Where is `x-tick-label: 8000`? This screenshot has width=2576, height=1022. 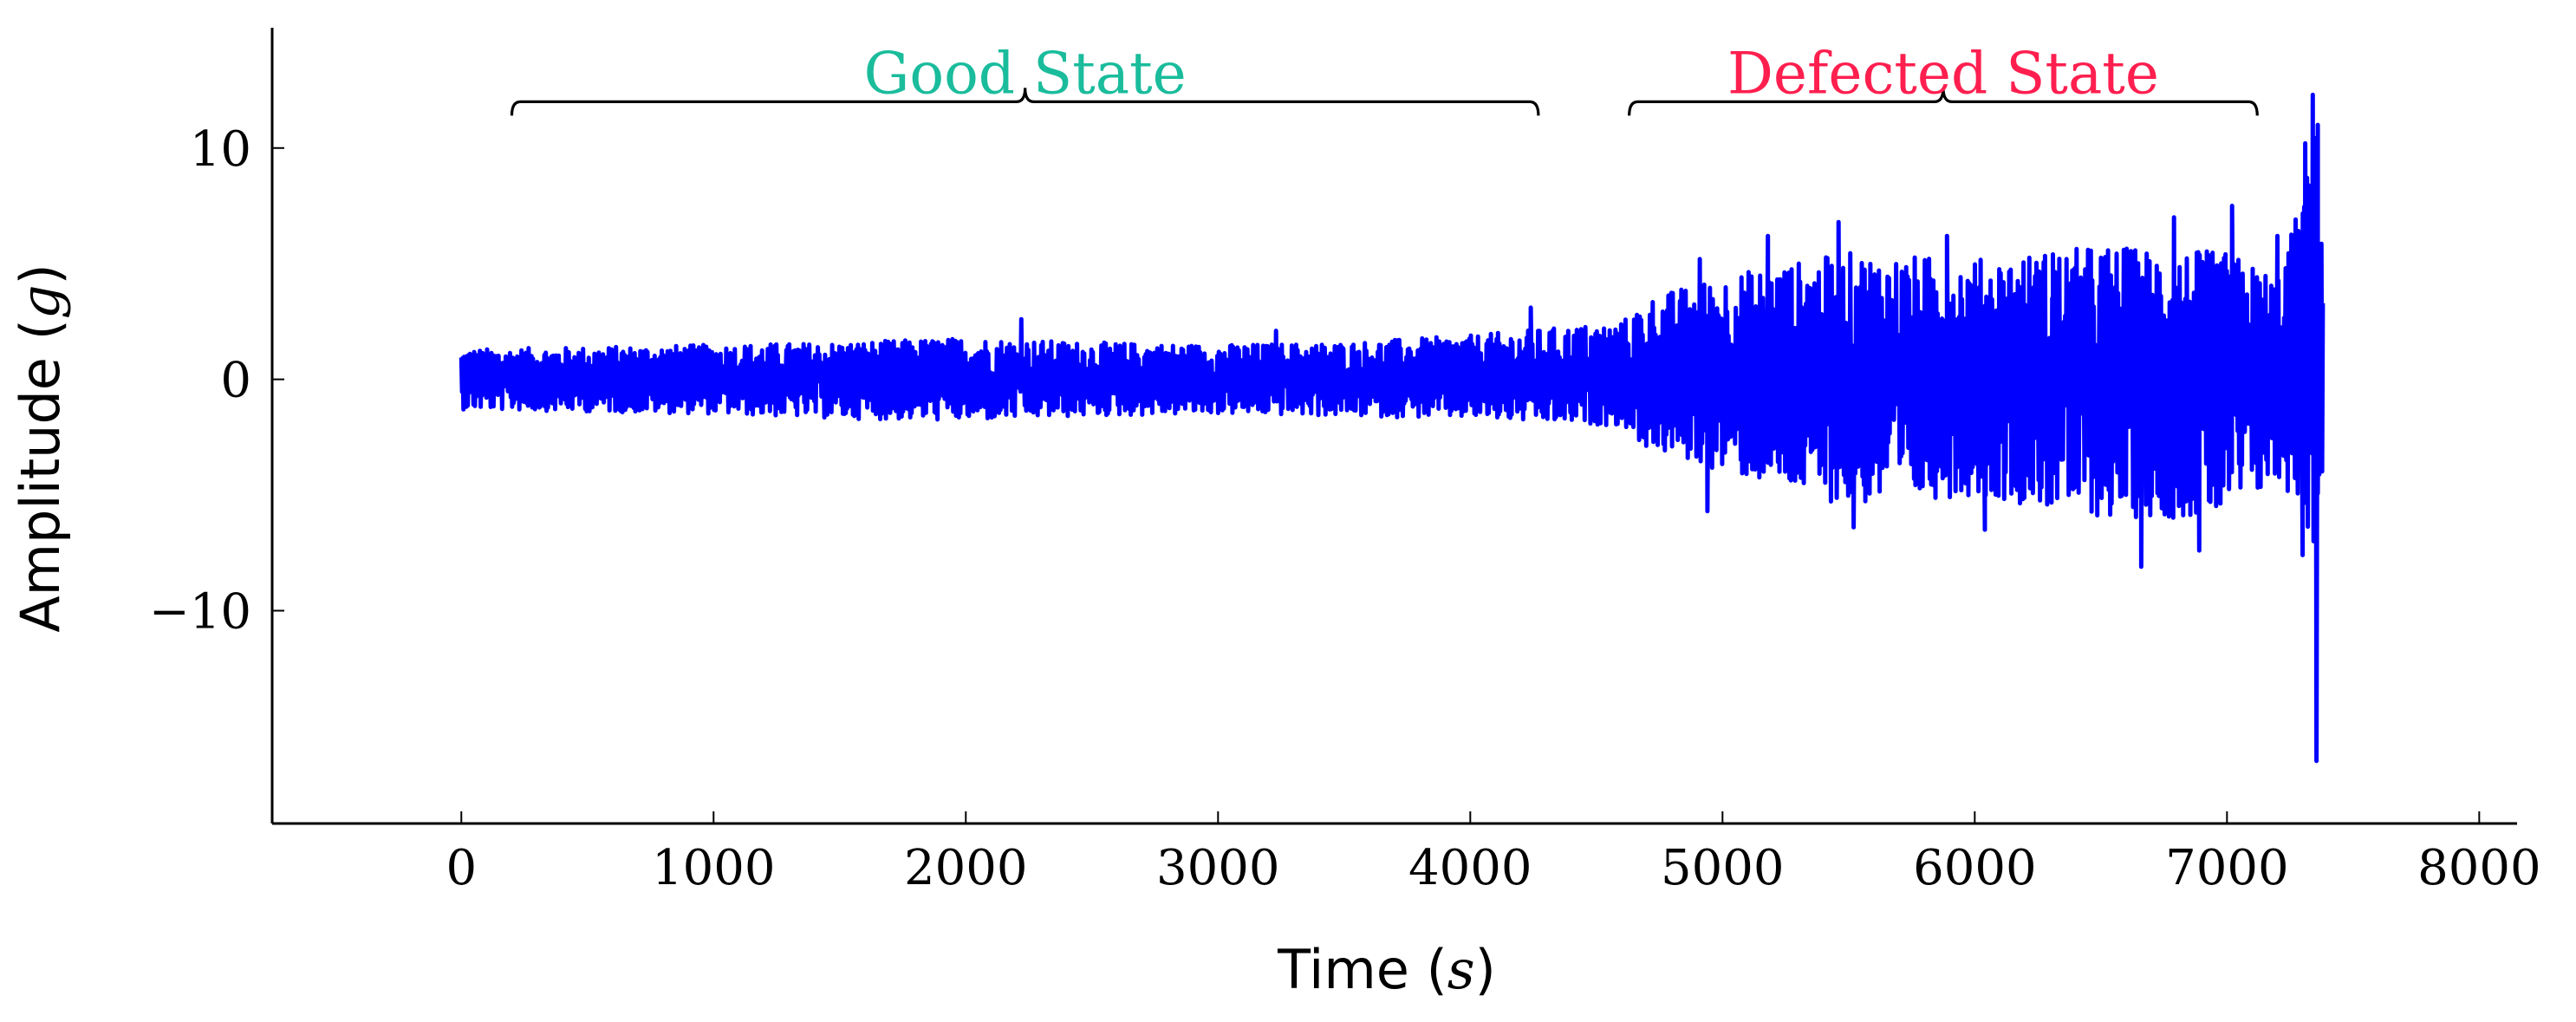 x-tick-label: 8000 is located at coordinates (2479, 868).